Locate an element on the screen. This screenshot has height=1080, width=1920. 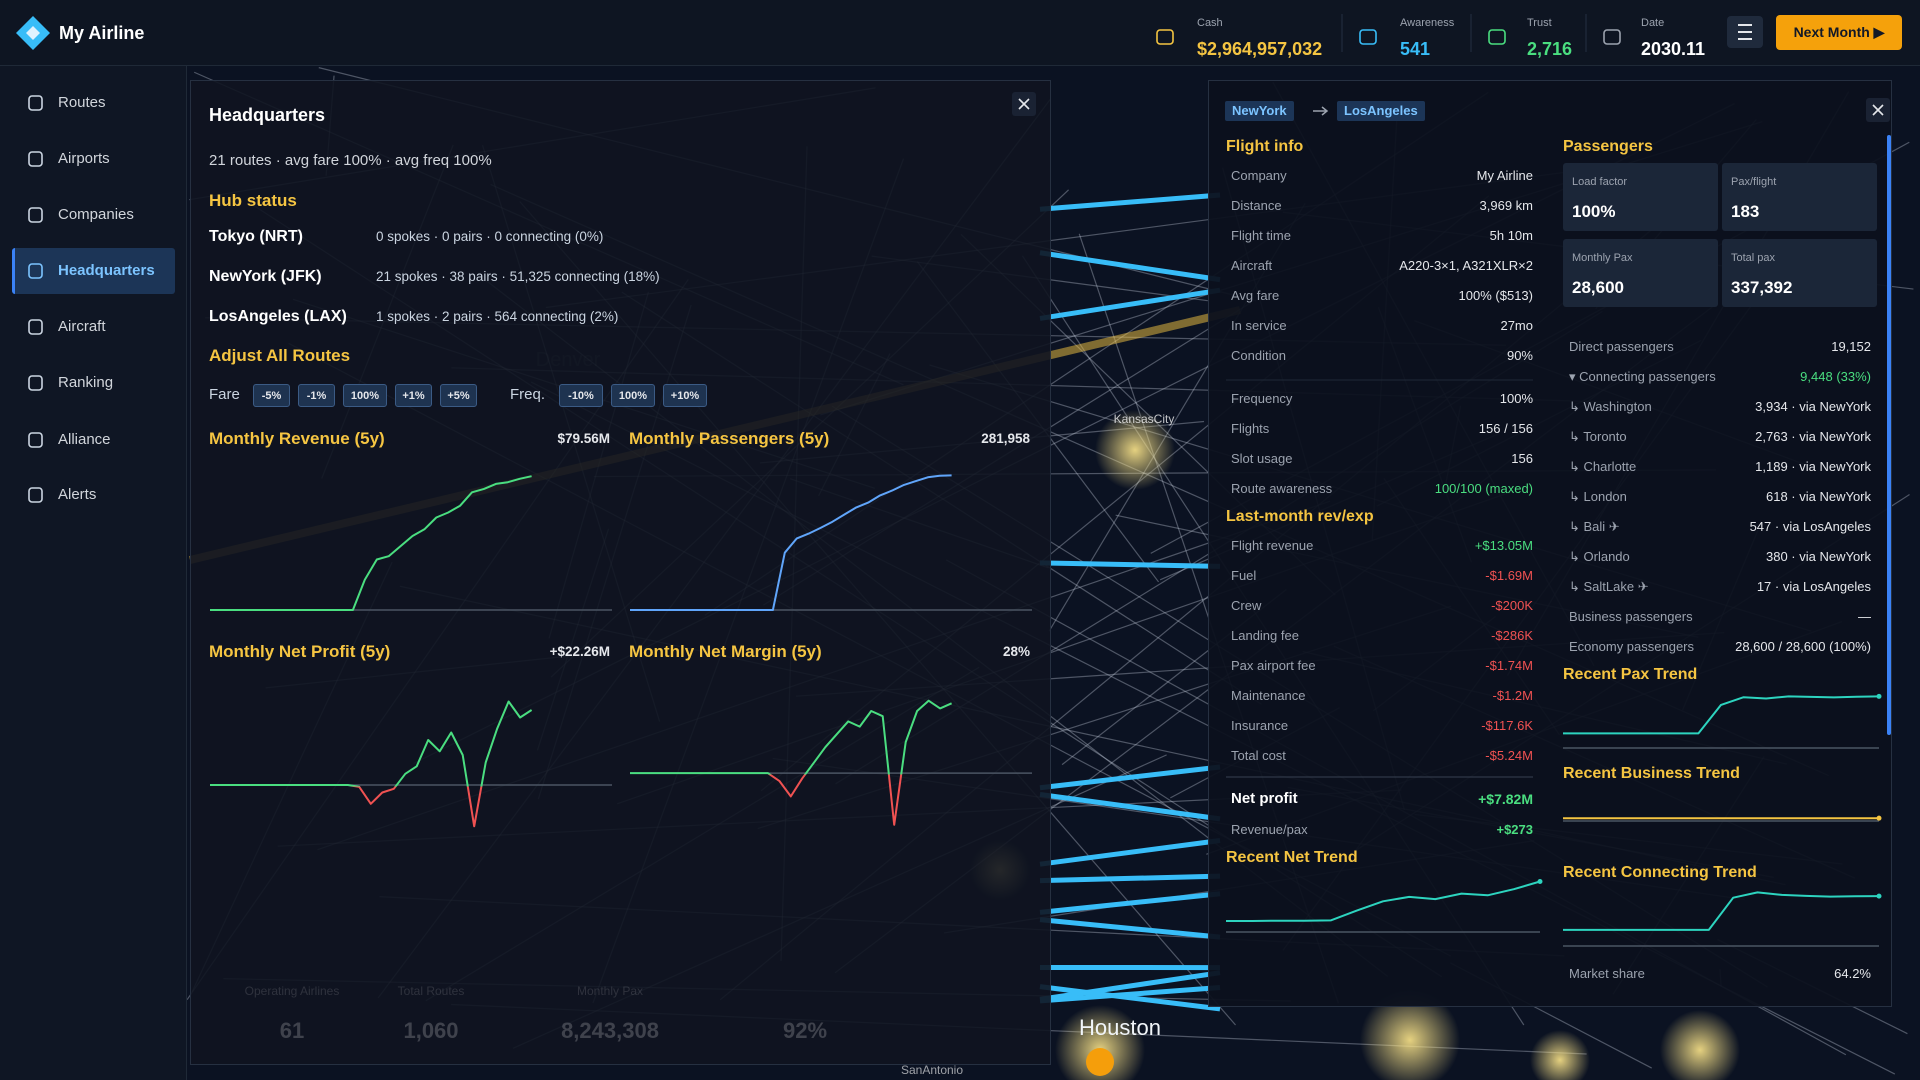
row-label: ↳ Toronto is located at coordinates (1598, 436).